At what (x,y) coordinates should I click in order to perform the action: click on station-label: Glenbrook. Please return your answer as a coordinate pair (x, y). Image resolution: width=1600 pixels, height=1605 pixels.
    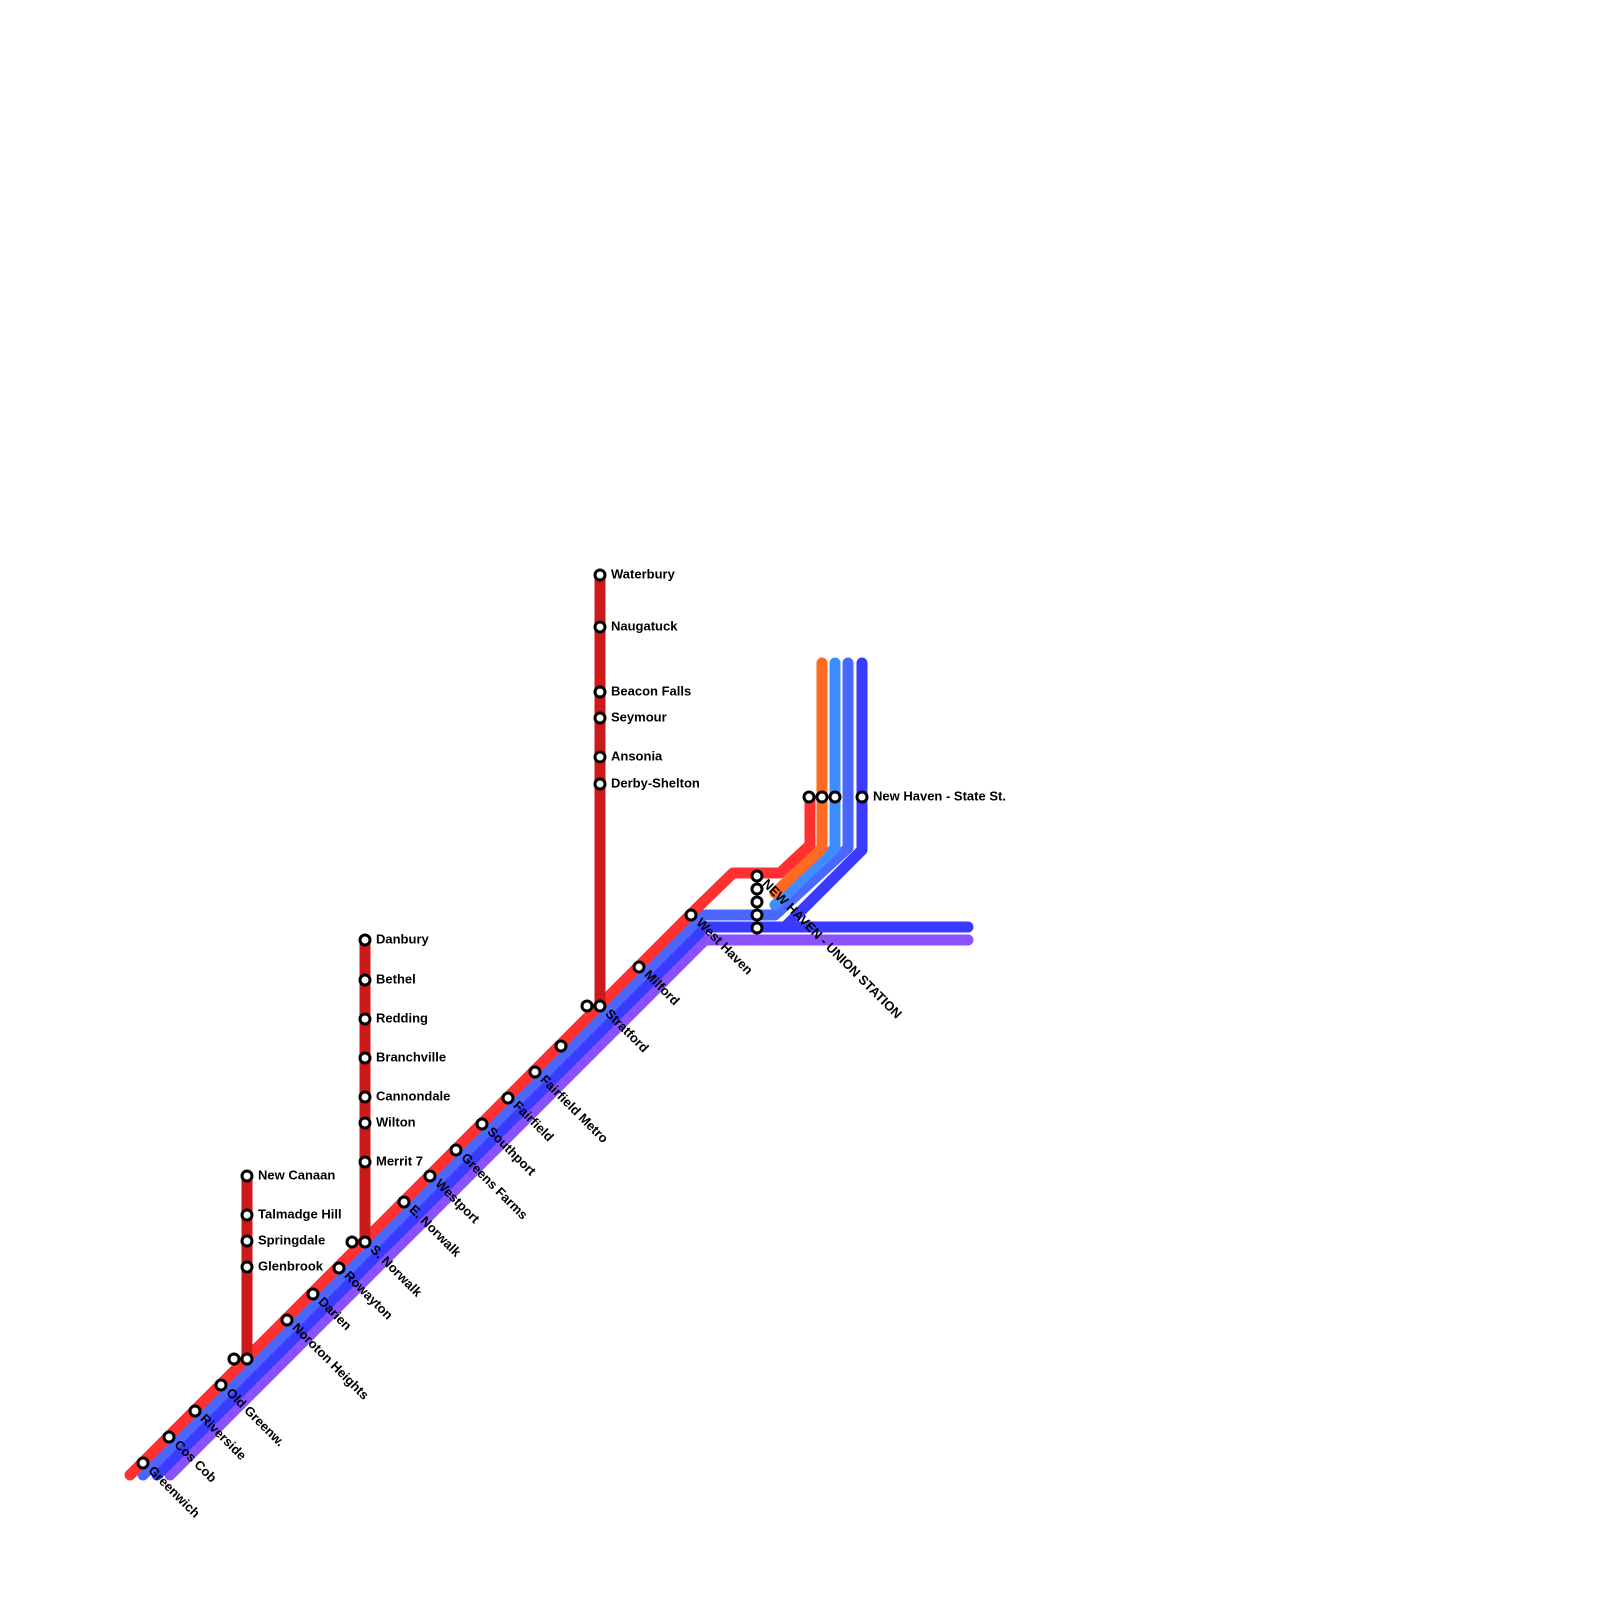
    Looking at the image, I should click on (291, 1265).